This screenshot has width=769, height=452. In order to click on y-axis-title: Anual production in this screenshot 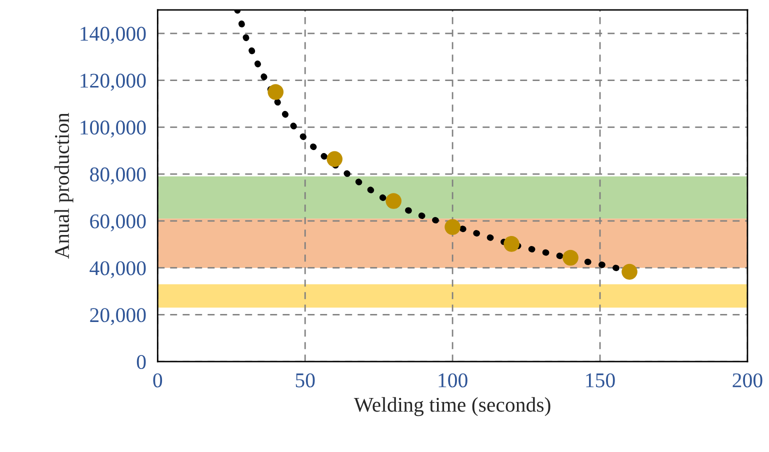, I will do `click(64, 185)`.